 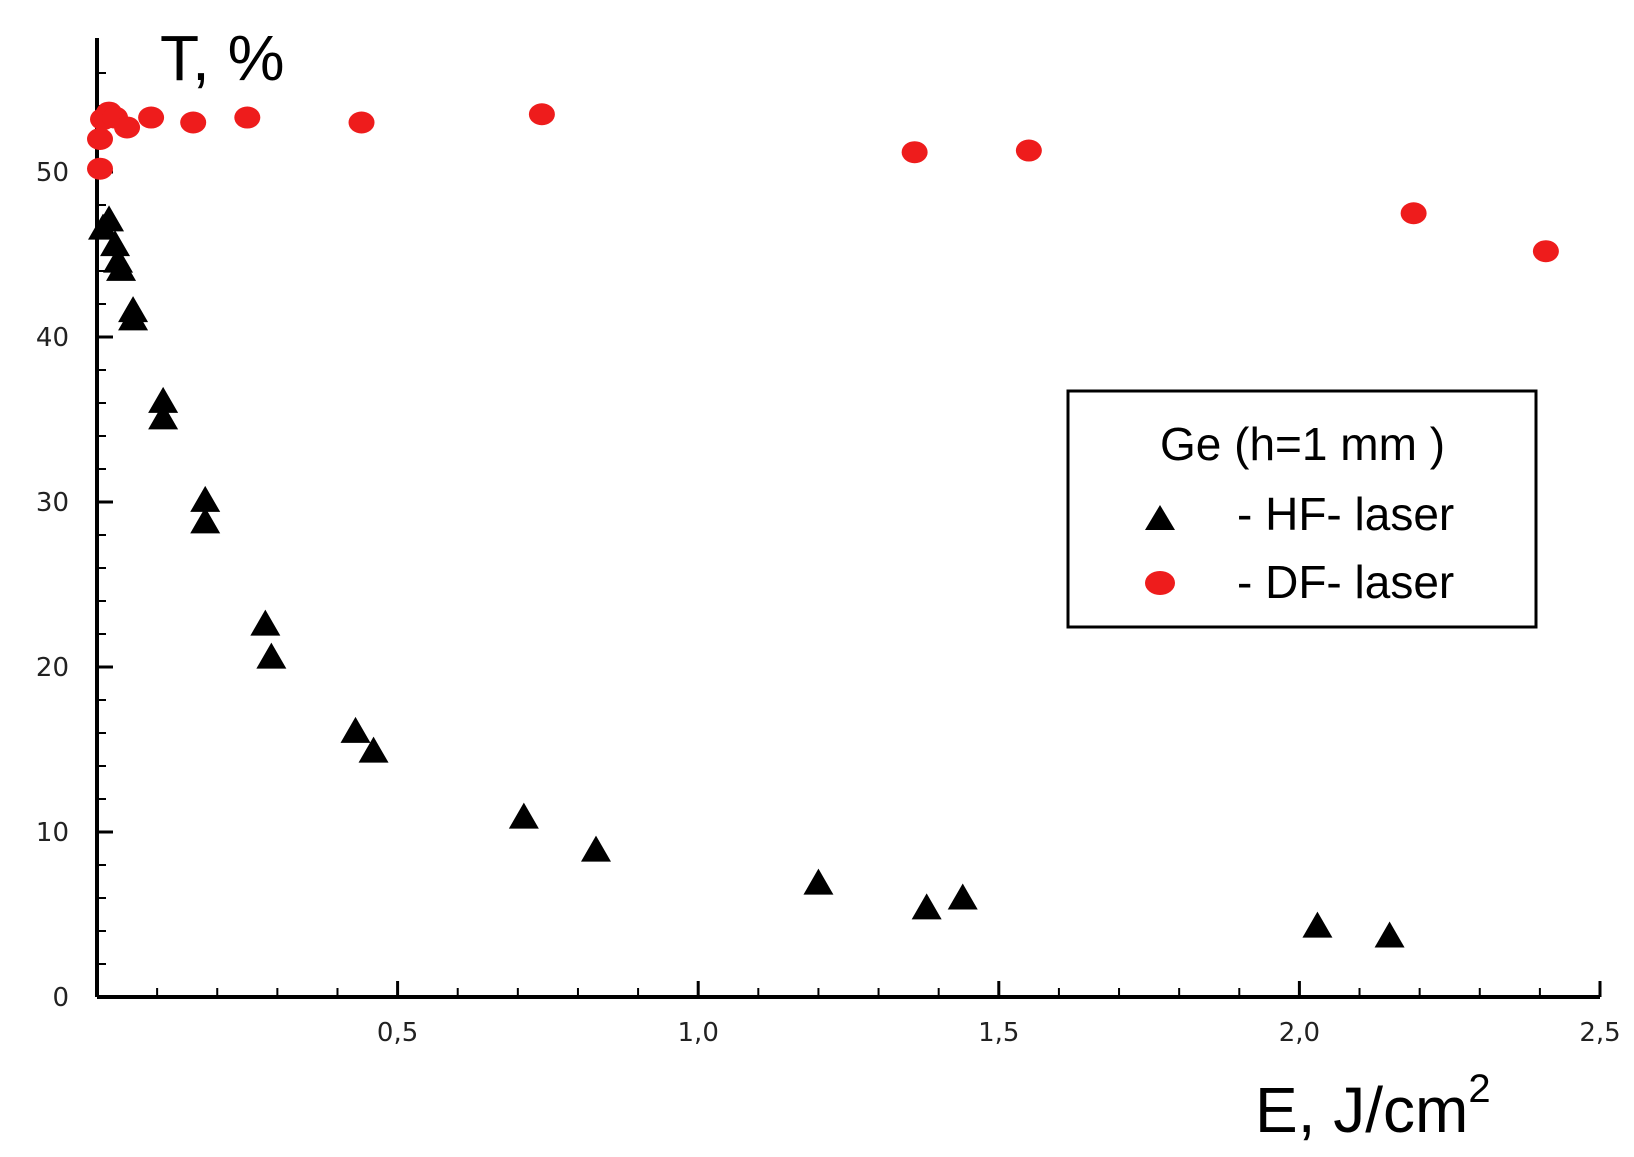 What do you see at coordinates (52, 668) in the screenshot?
I see `y-tick-label: 20` at bounding box center [52, 668].